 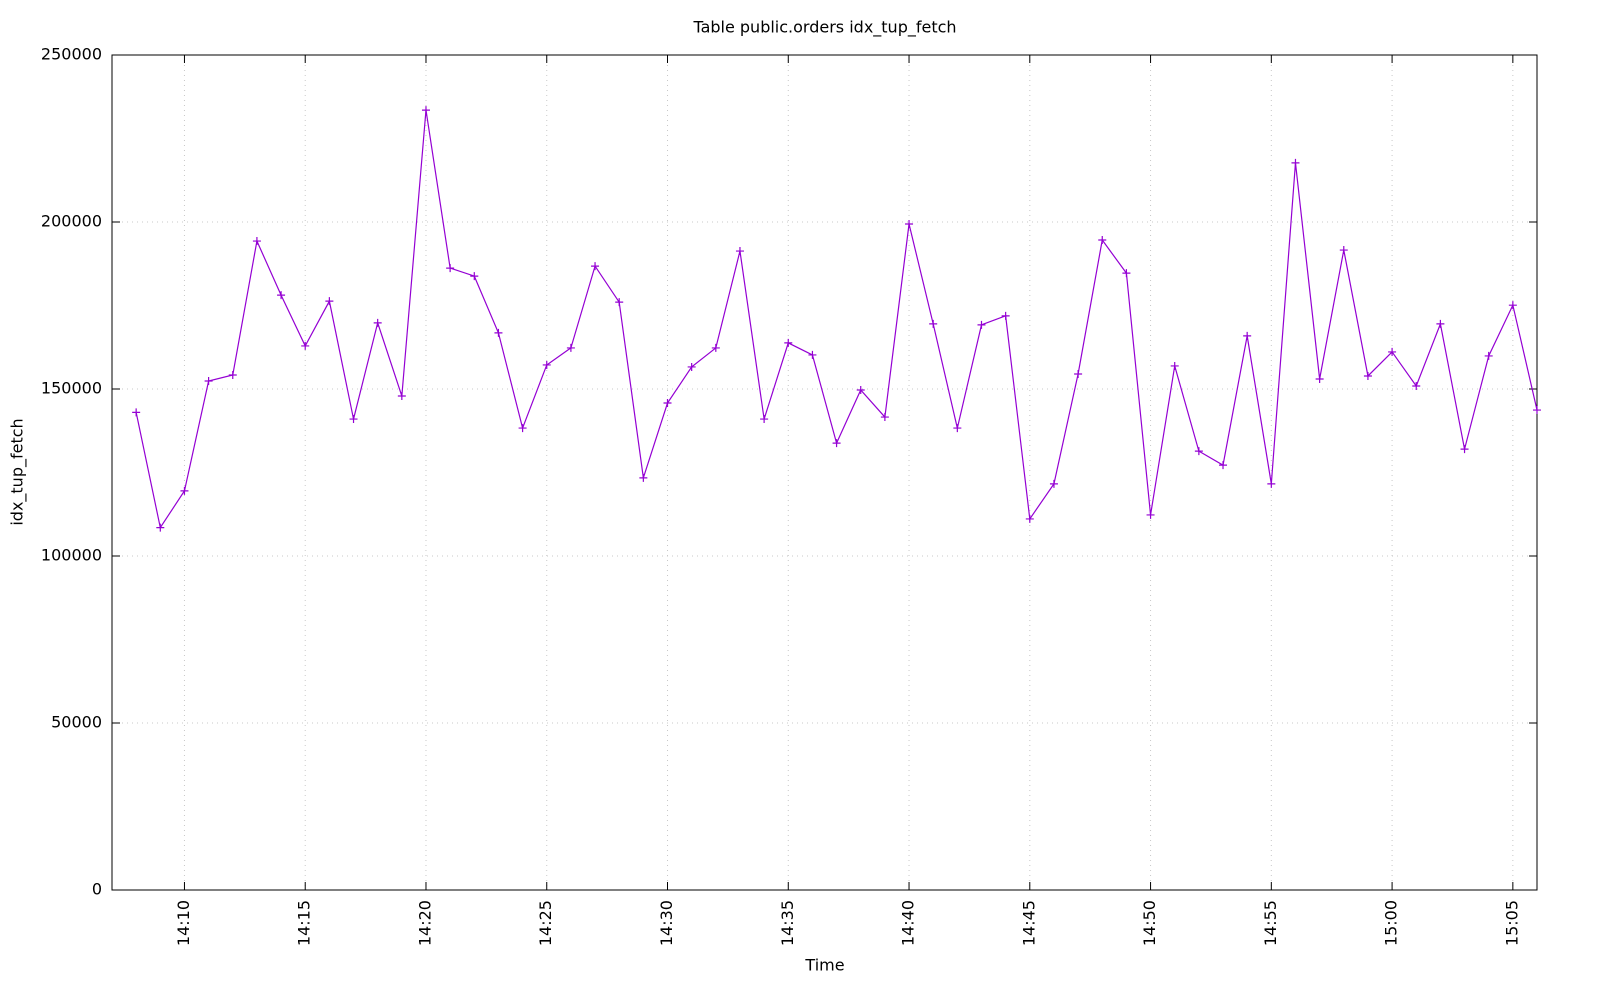 I want to click on y-tick-label: 150000, so click(x=71, y=388).